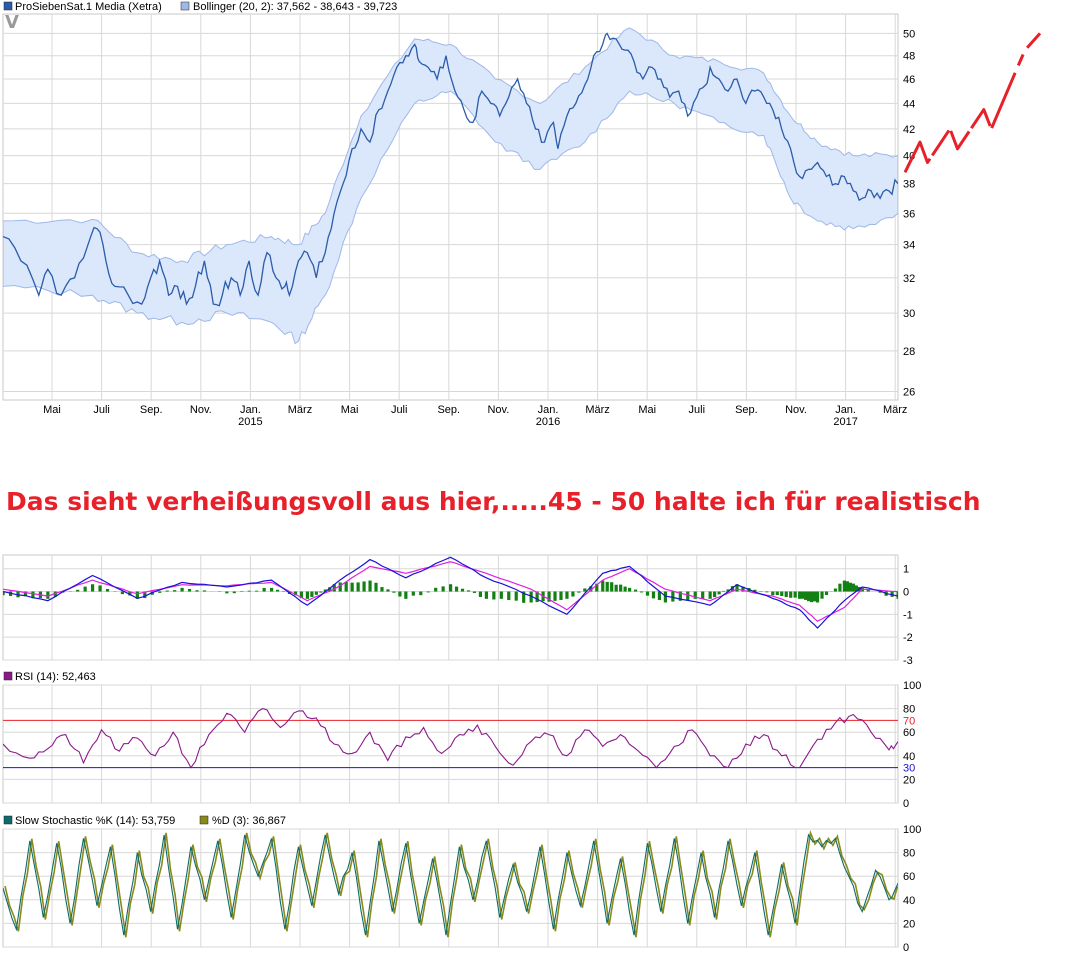 The width and height of the screenshot is (1082, 958). I want to click on price-x-tick: Jan., so click(845, 410).